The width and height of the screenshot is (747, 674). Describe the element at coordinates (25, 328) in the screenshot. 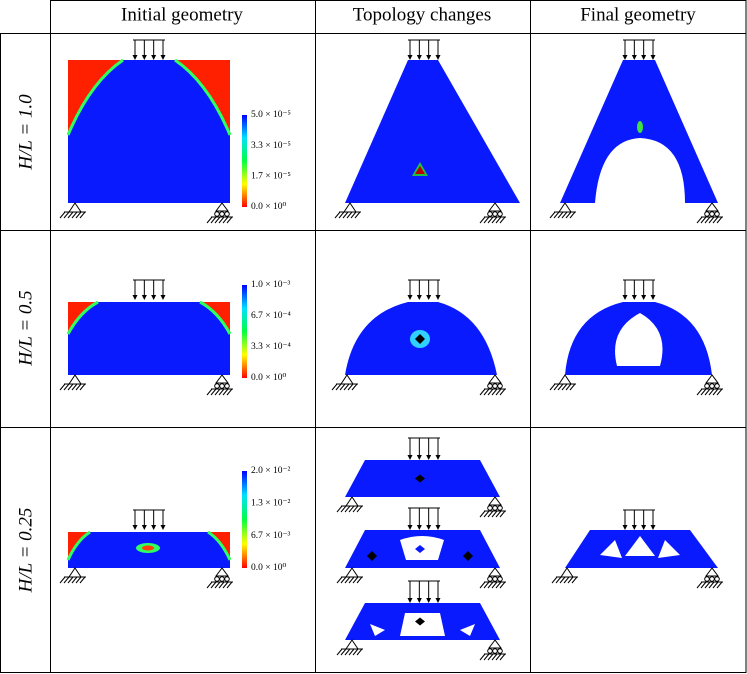

I see `row-label: H/L = 0.5` at that location.